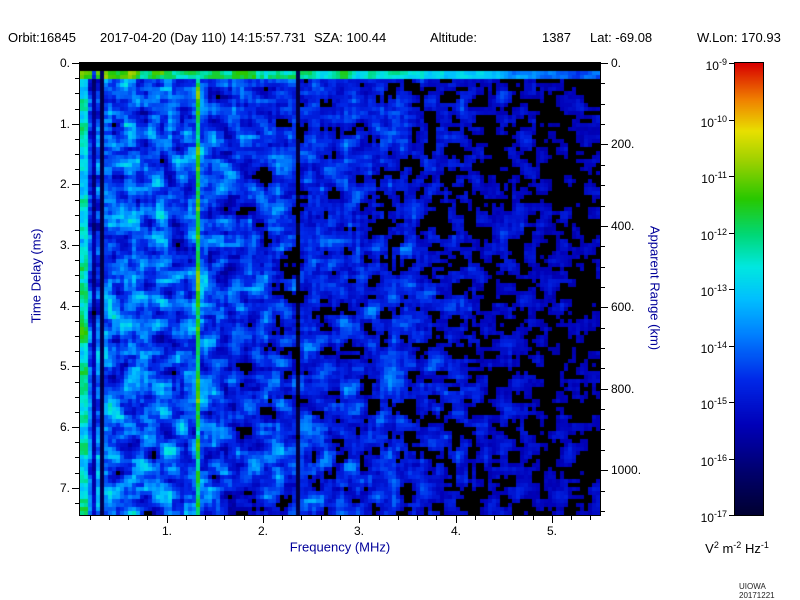  Describe the element at coordinates (64, 63) in the screenshot. I see `y-axis-tick-label: 0.` at that location.